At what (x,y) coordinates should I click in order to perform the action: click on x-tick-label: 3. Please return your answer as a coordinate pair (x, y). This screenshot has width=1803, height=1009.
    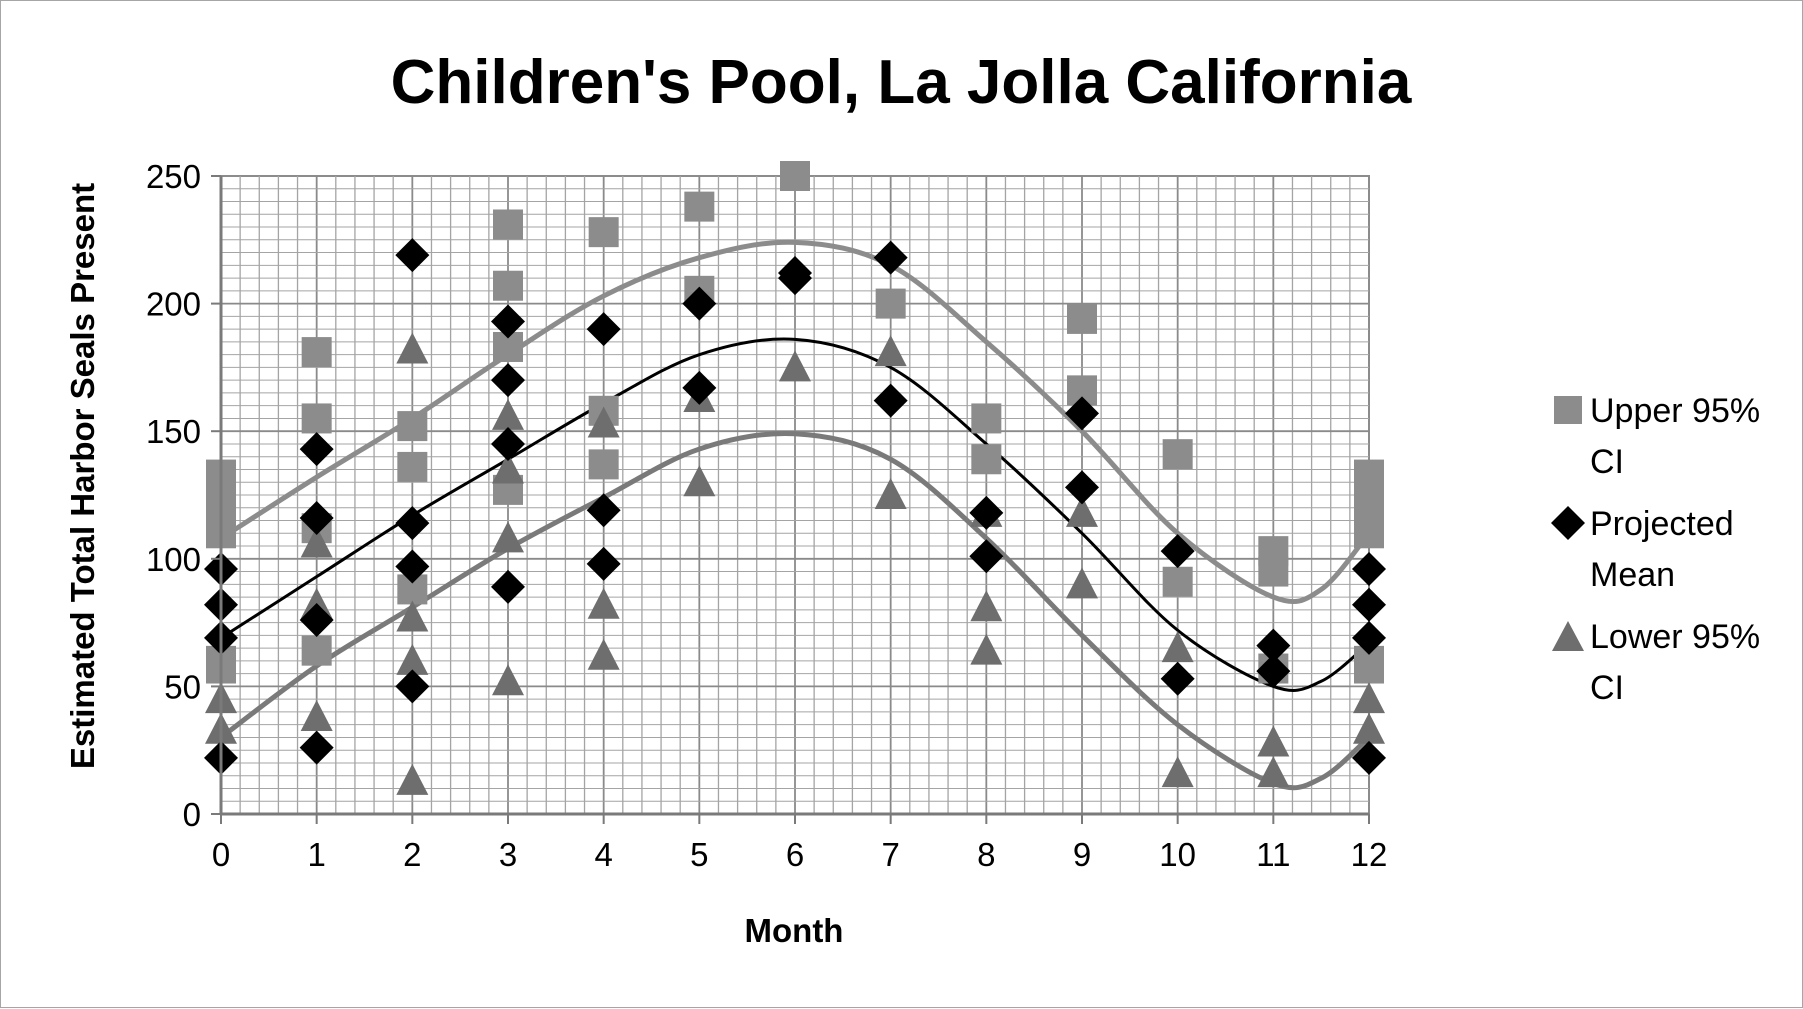
    Looking at the image, I should click on (508, 854).